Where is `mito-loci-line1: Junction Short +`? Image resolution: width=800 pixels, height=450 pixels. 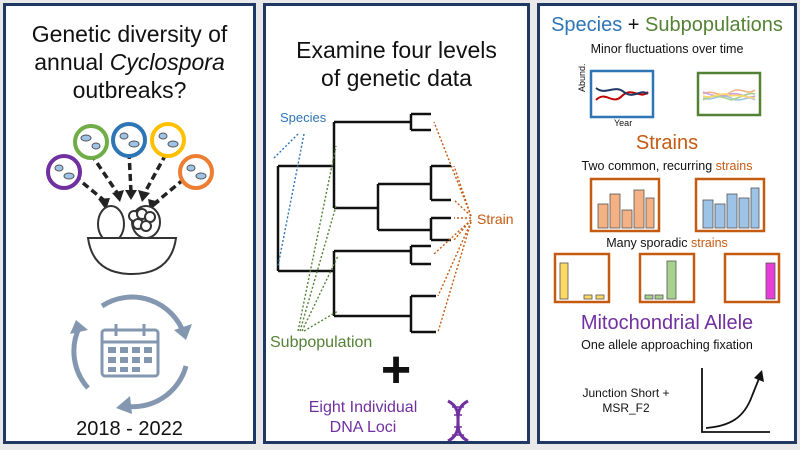
mito-loci-line1: Junction Short + is located at coordinates (626, 393).